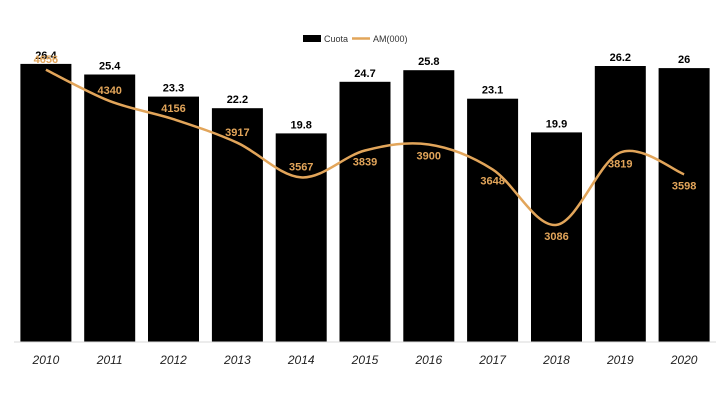 The image size is (728, 400). What do you see at coordinates (429, 157) in the screenshot?
I see `line-label-2016: 3900` at bounding box center [429, 157].